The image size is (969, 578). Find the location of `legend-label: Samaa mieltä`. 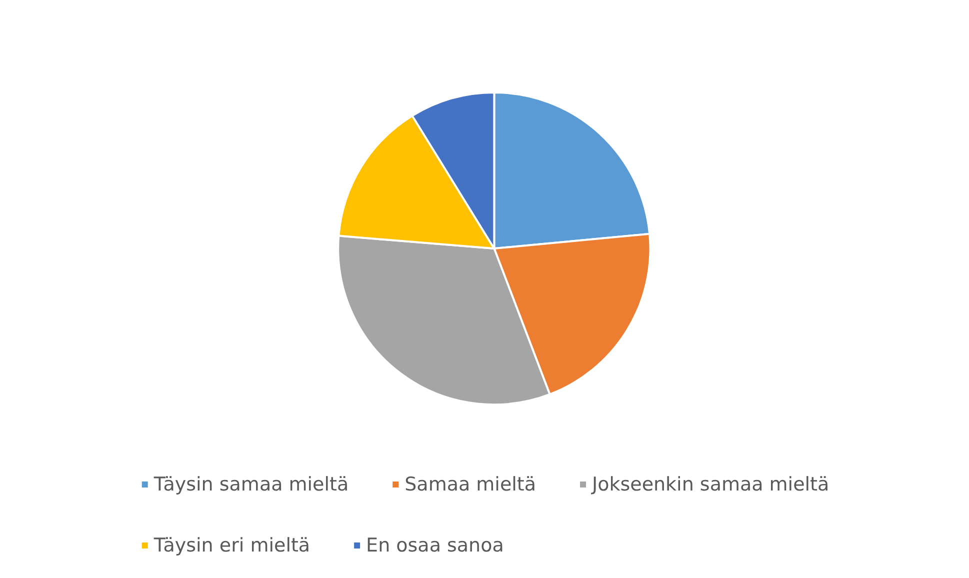

legend-label: Samaa mieltä is located at coordinates (470, 485).